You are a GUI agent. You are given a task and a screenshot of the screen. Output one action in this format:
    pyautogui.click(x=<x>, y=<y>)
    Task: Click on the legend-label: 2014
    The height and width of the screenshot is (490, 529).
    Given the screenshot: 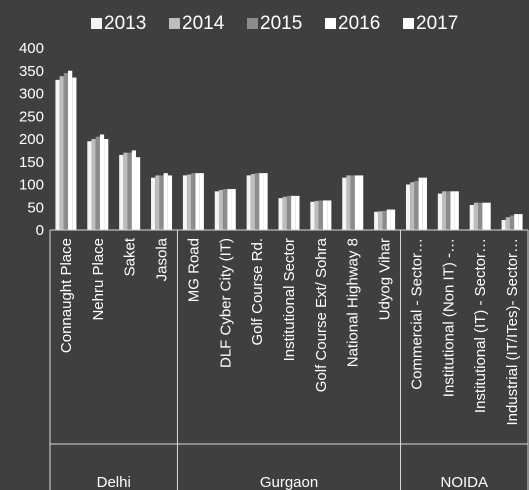 What is the action you would take?
    pyautogui.click(x=203, y=23)
    